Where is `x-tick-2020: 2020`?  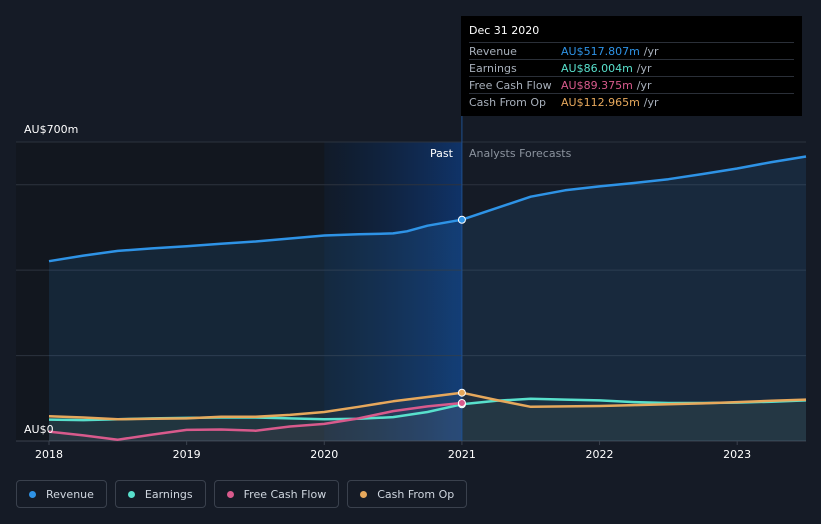 x-tick-2020: 2020 is located at coordinates (324, 454).